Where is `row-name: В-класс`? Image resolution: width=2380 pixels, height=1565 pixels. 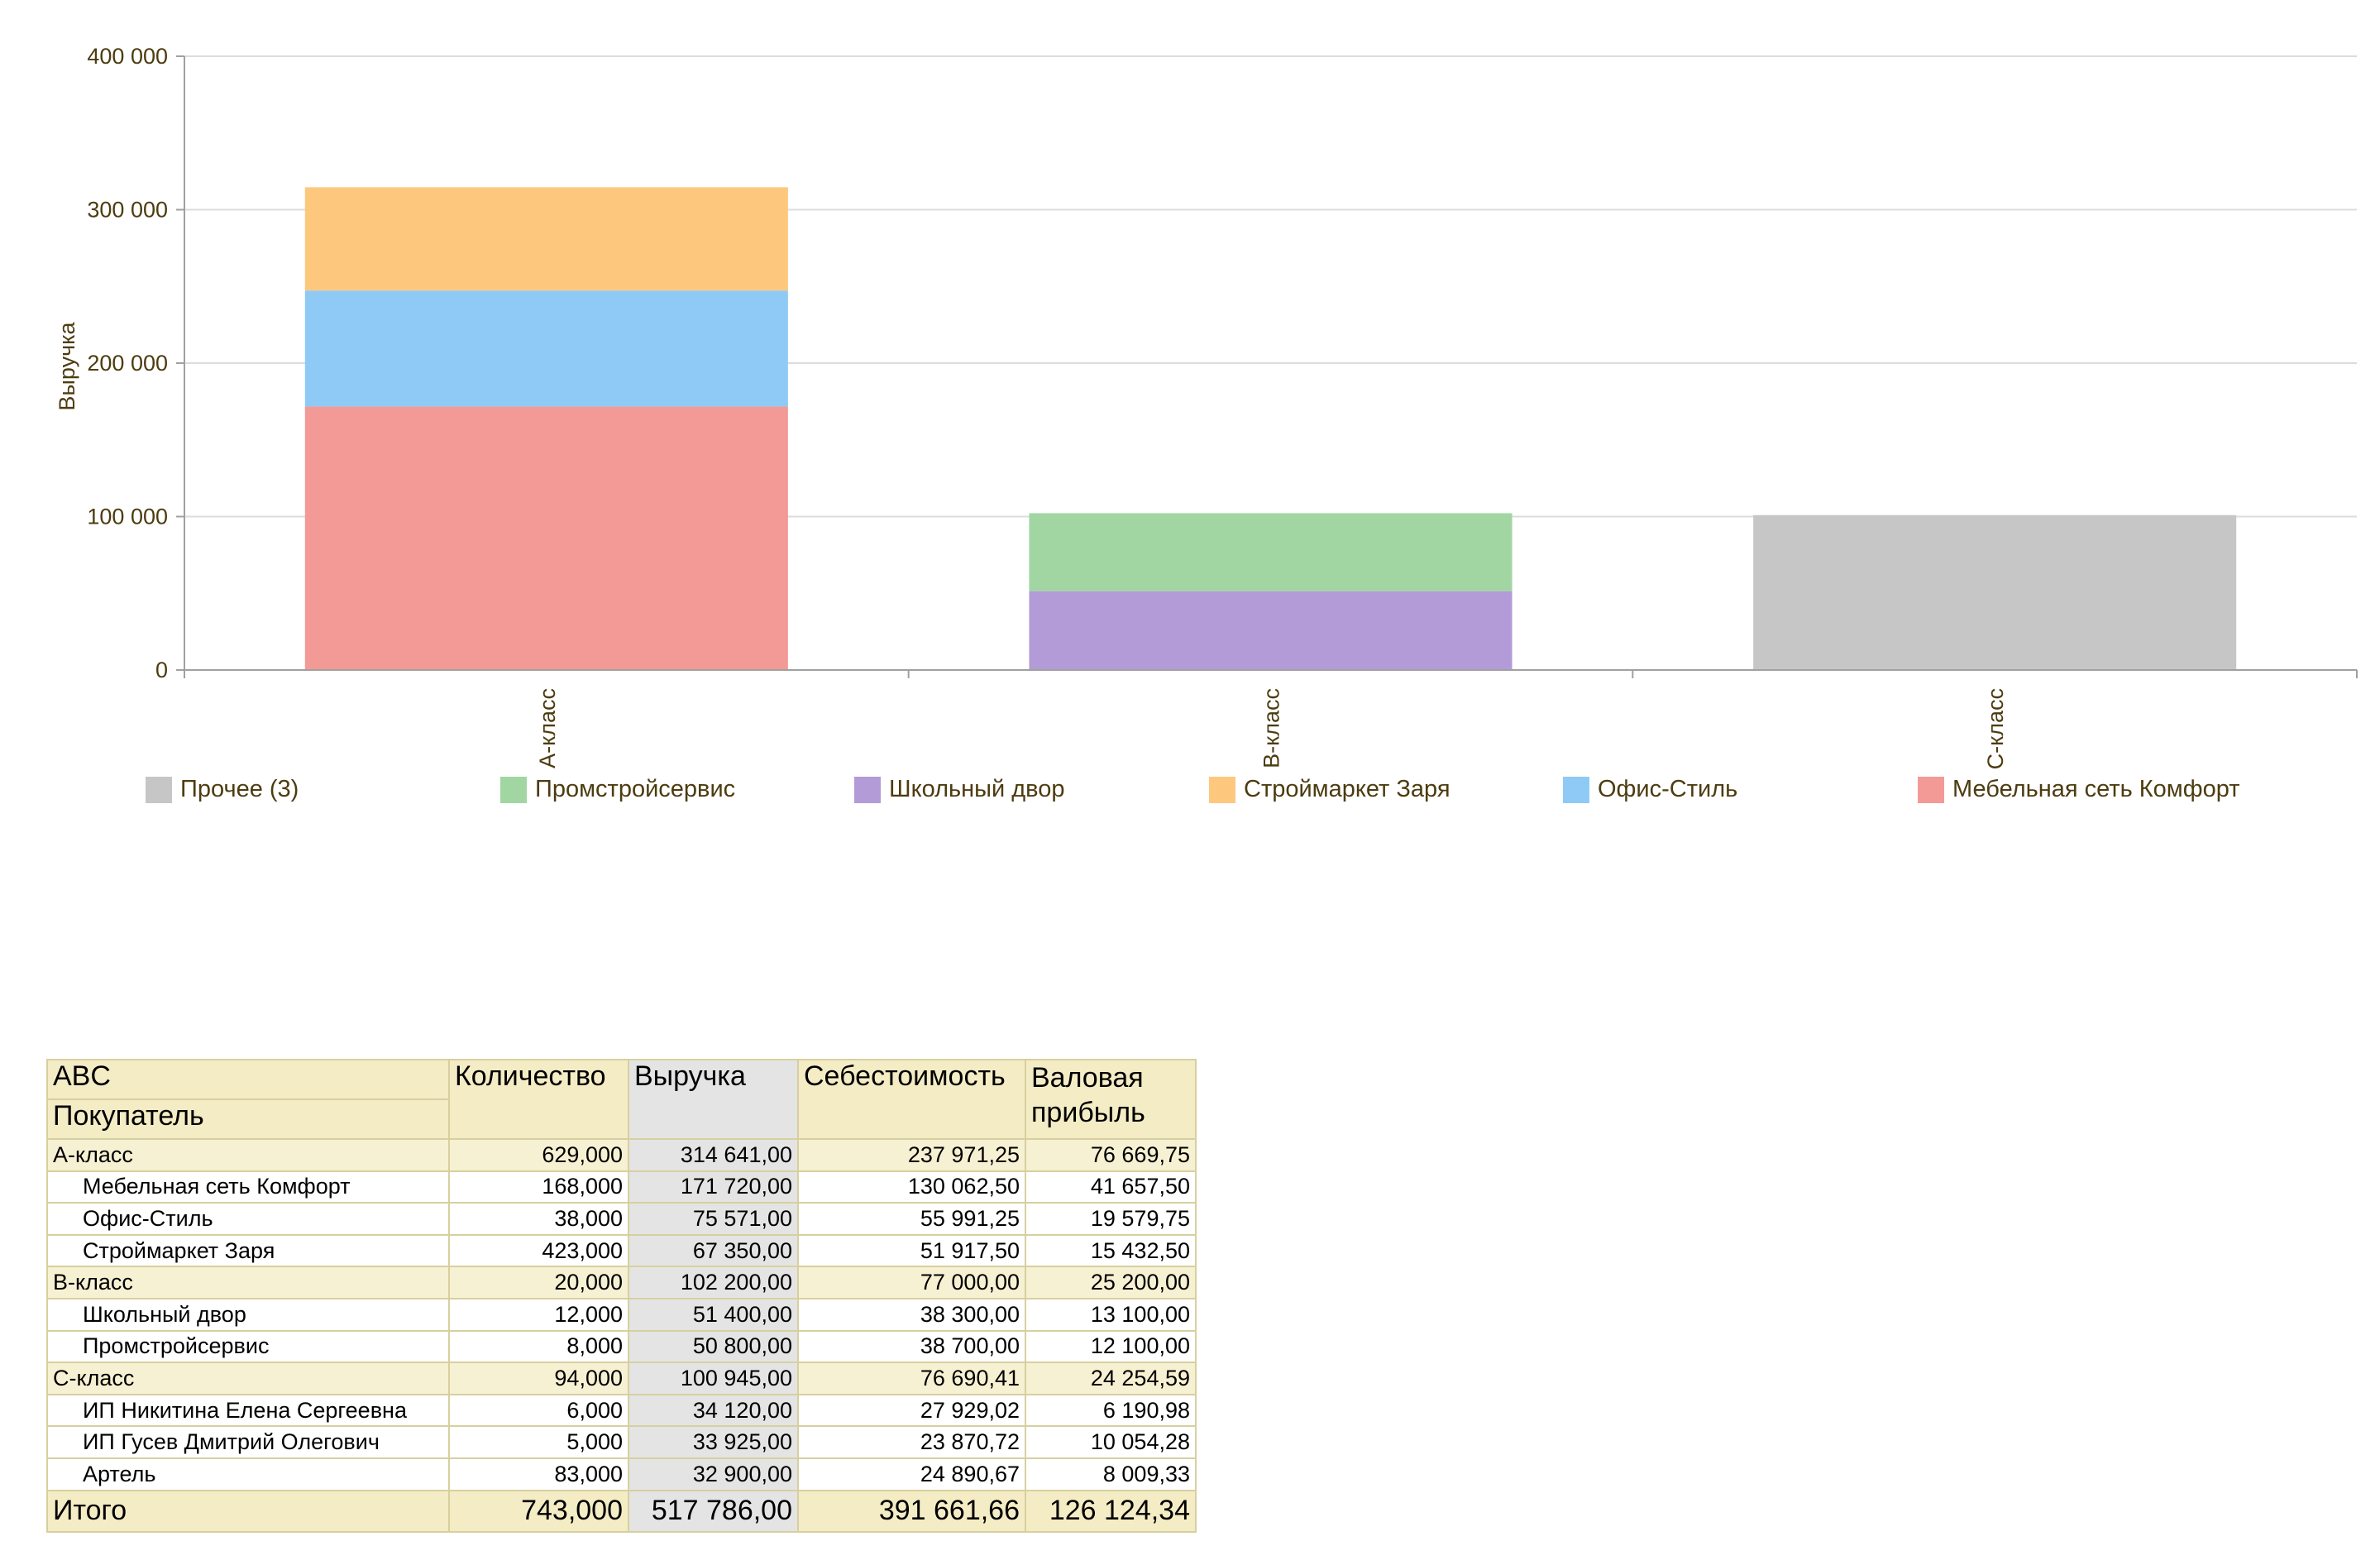 row-name: В-класс is located at coordinates (248, 1282).